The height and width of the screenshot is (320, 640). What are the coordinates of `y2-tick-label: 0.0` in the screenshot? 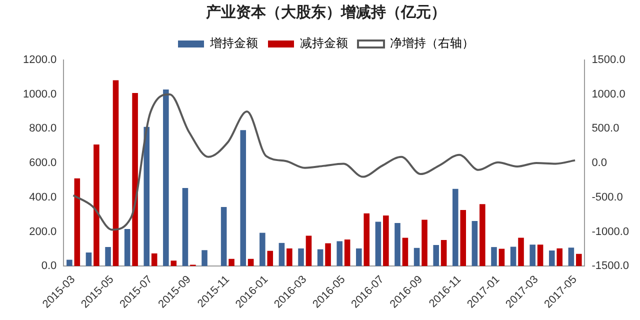 It's located at (599, 163).